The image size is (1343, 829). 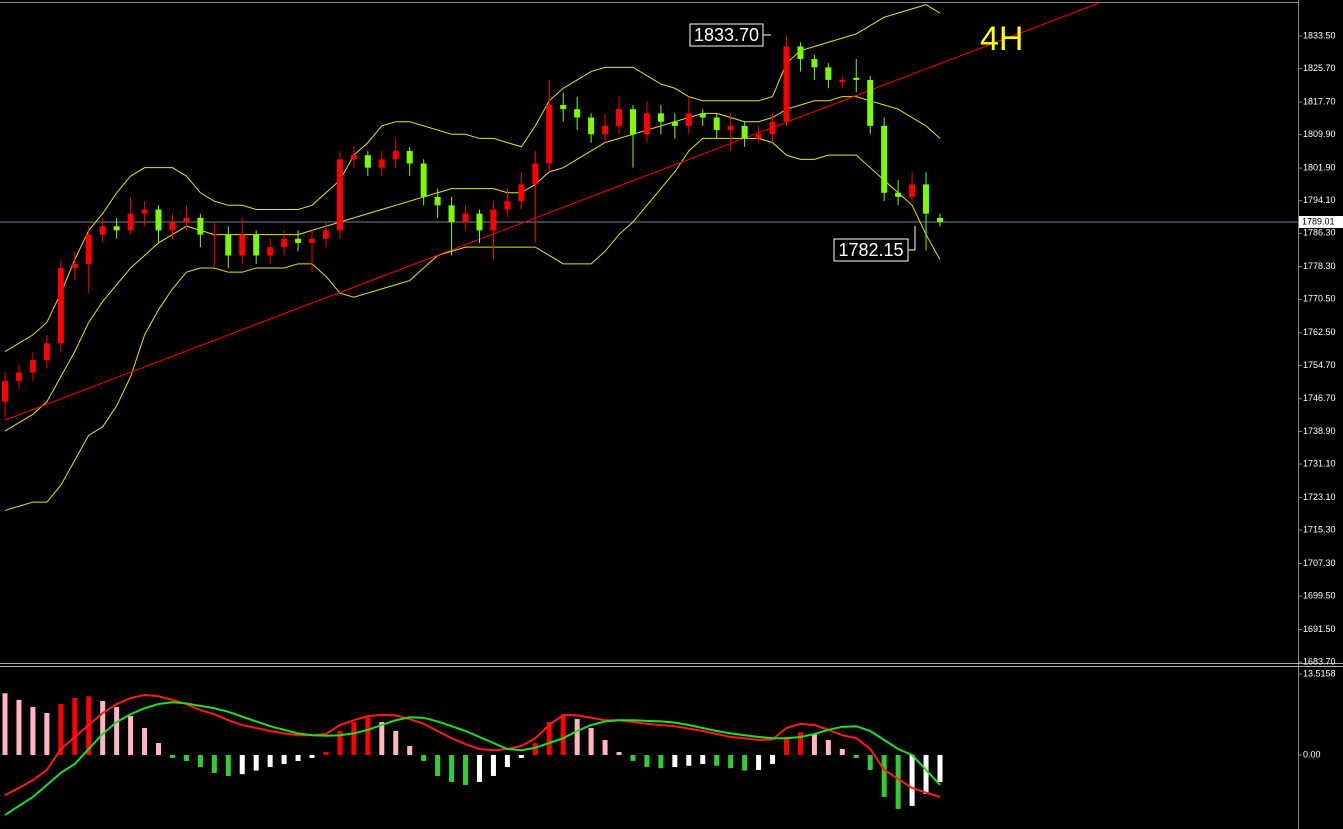 I want to click on y-tick-label: 1738.90, so click(x=1319, y=431).